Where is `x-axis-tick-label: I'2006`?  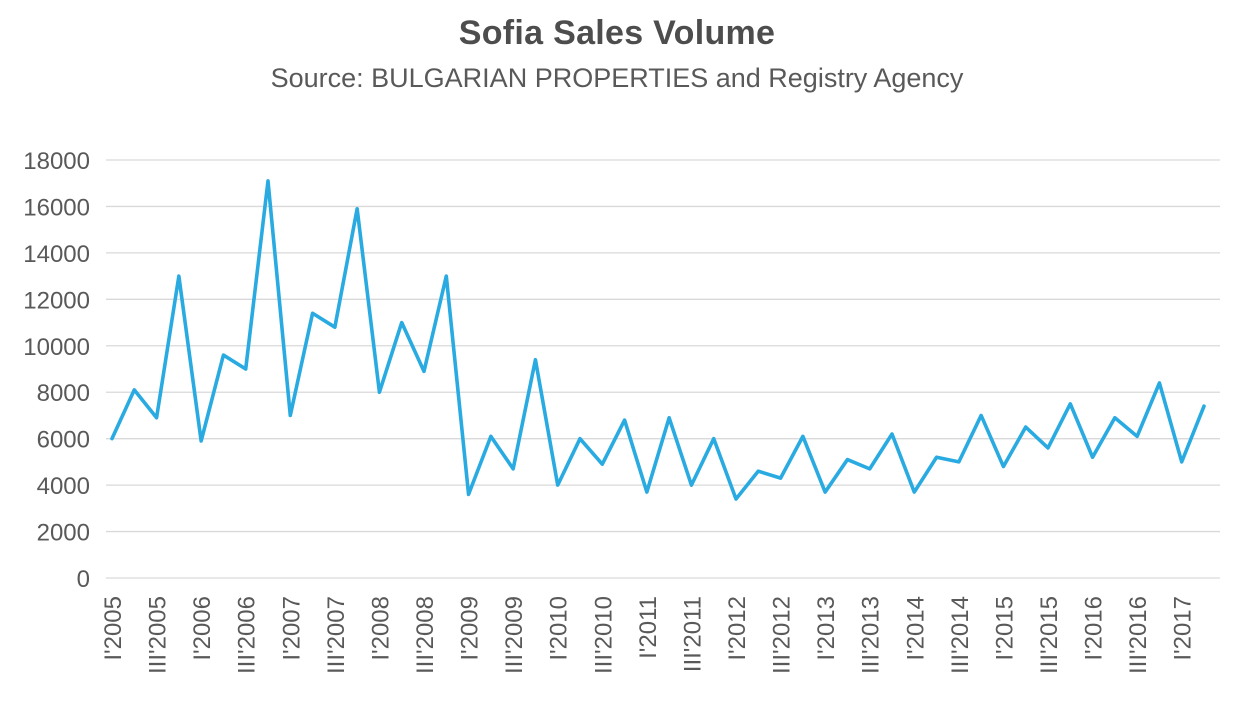
x-axis-tick-label: I'2006 is located at coordinates (202, 628).